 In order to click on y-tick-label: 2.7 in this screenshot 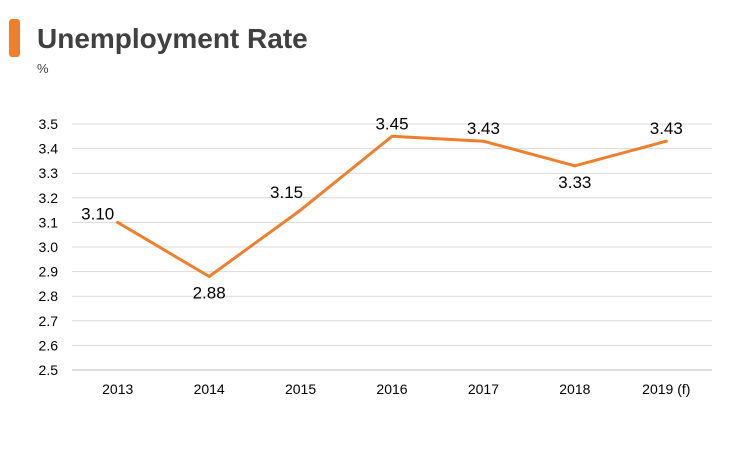, I will do `click(49, 321)`.